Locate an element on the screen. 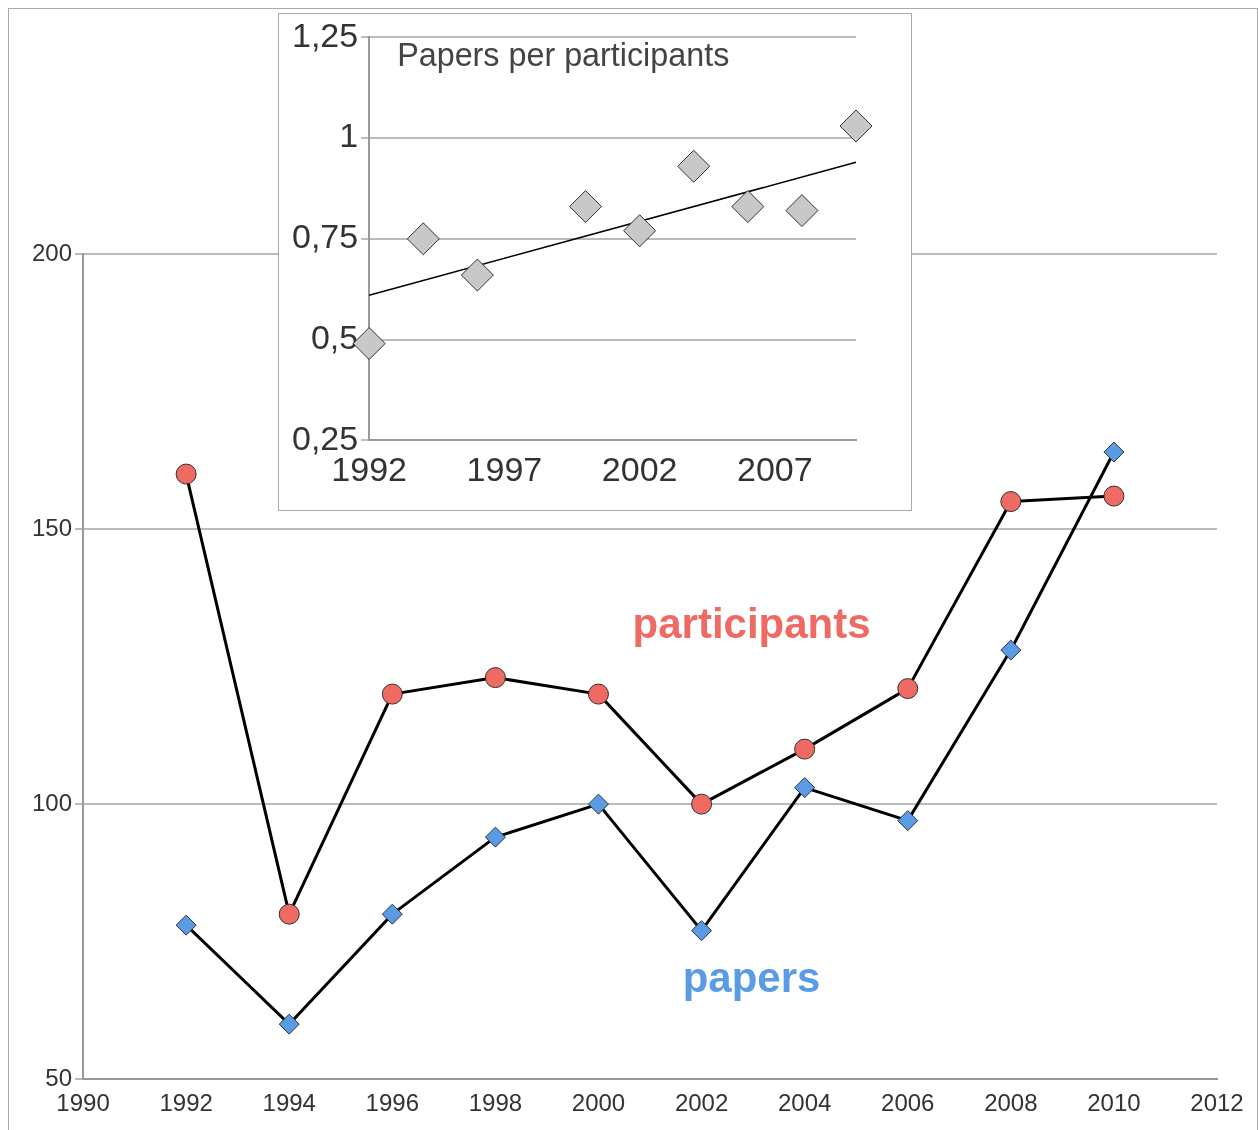 This screenshot has height=1130, width=1258. x-tick-label: 1992 is located at coordinates (186, 1103).